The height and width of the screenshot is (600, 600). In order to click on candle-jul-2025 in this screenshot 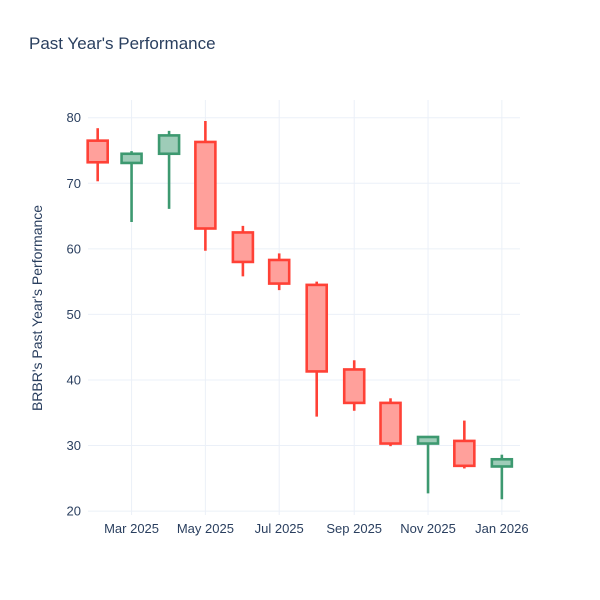, I will do `click(279, 272)`.